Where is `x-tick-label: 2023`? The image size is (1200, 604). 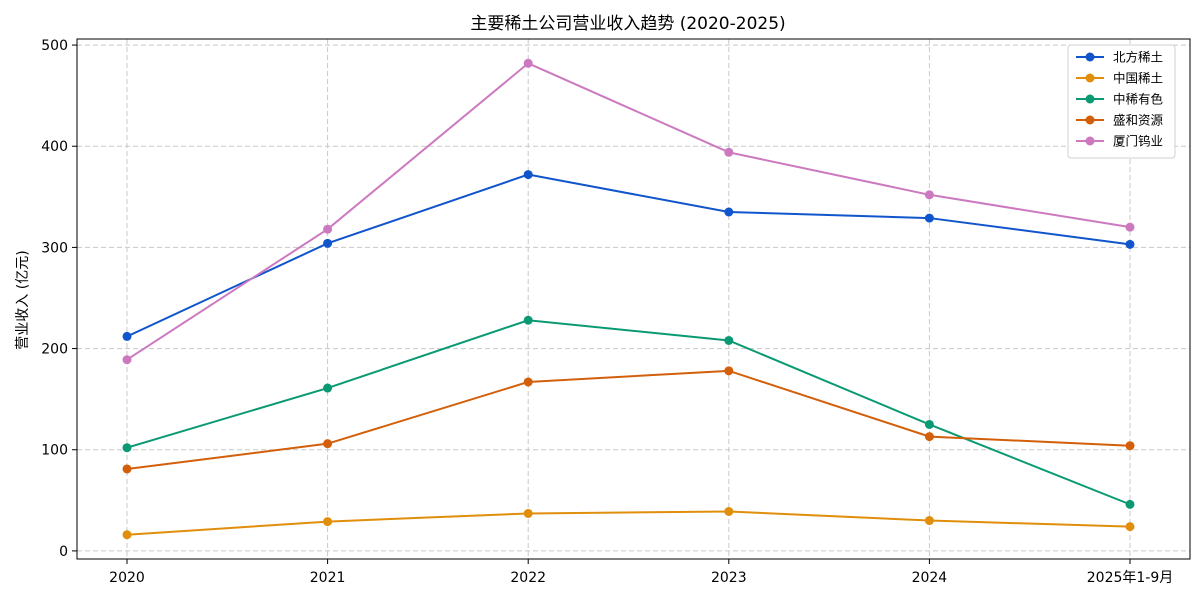 x-tick-label: 2023 is located at coordinates (729, 578).